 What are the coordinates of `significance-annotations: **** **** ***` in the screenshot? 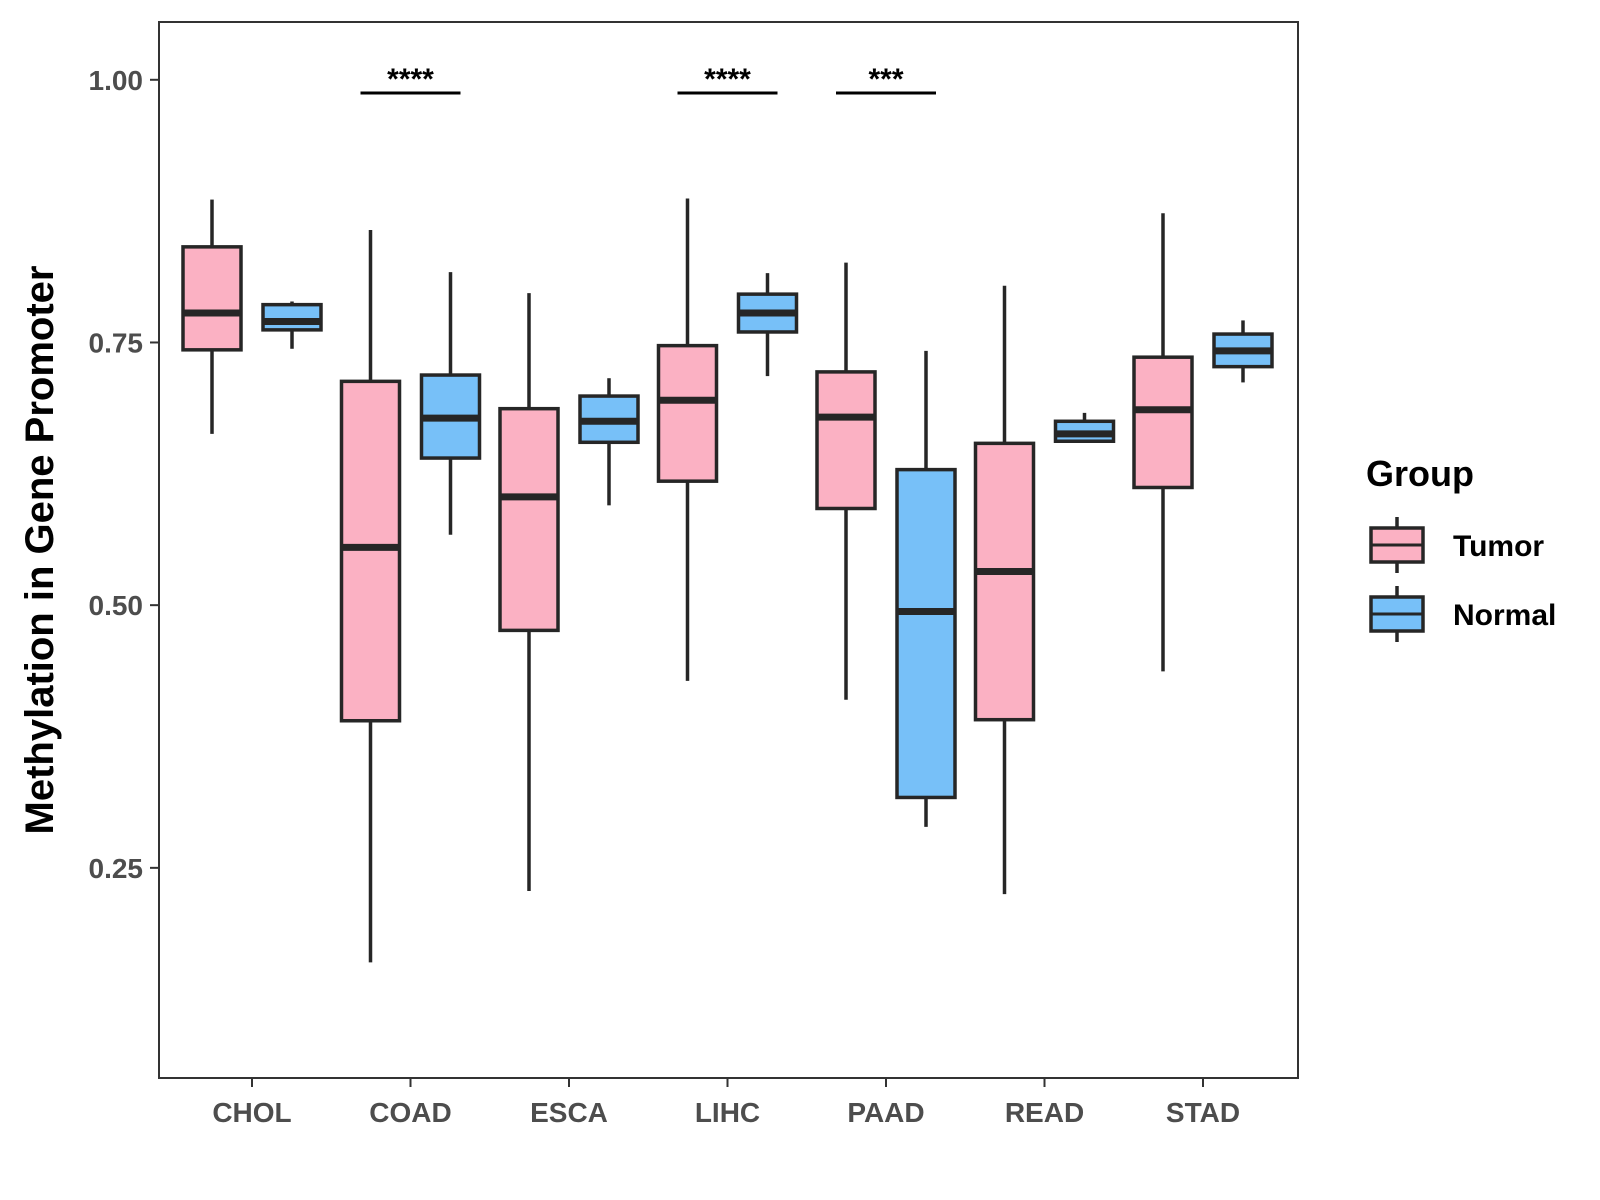 It's located at (648, 79).